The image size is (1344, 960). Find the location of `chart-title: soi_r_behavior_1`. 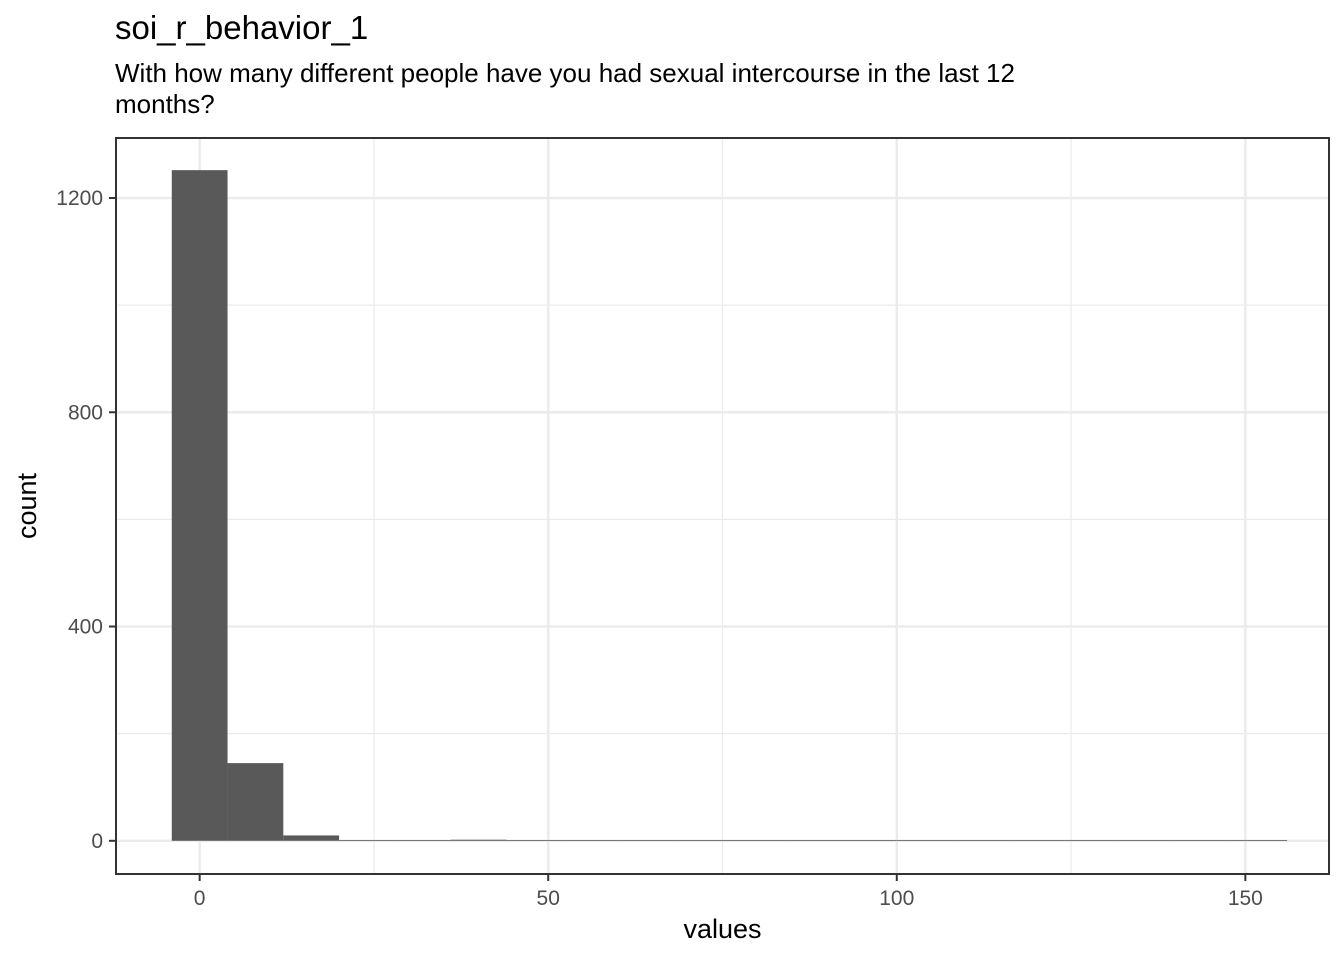

chart-title: soi_r_behavior_1 is located at coordinates (242, 27).